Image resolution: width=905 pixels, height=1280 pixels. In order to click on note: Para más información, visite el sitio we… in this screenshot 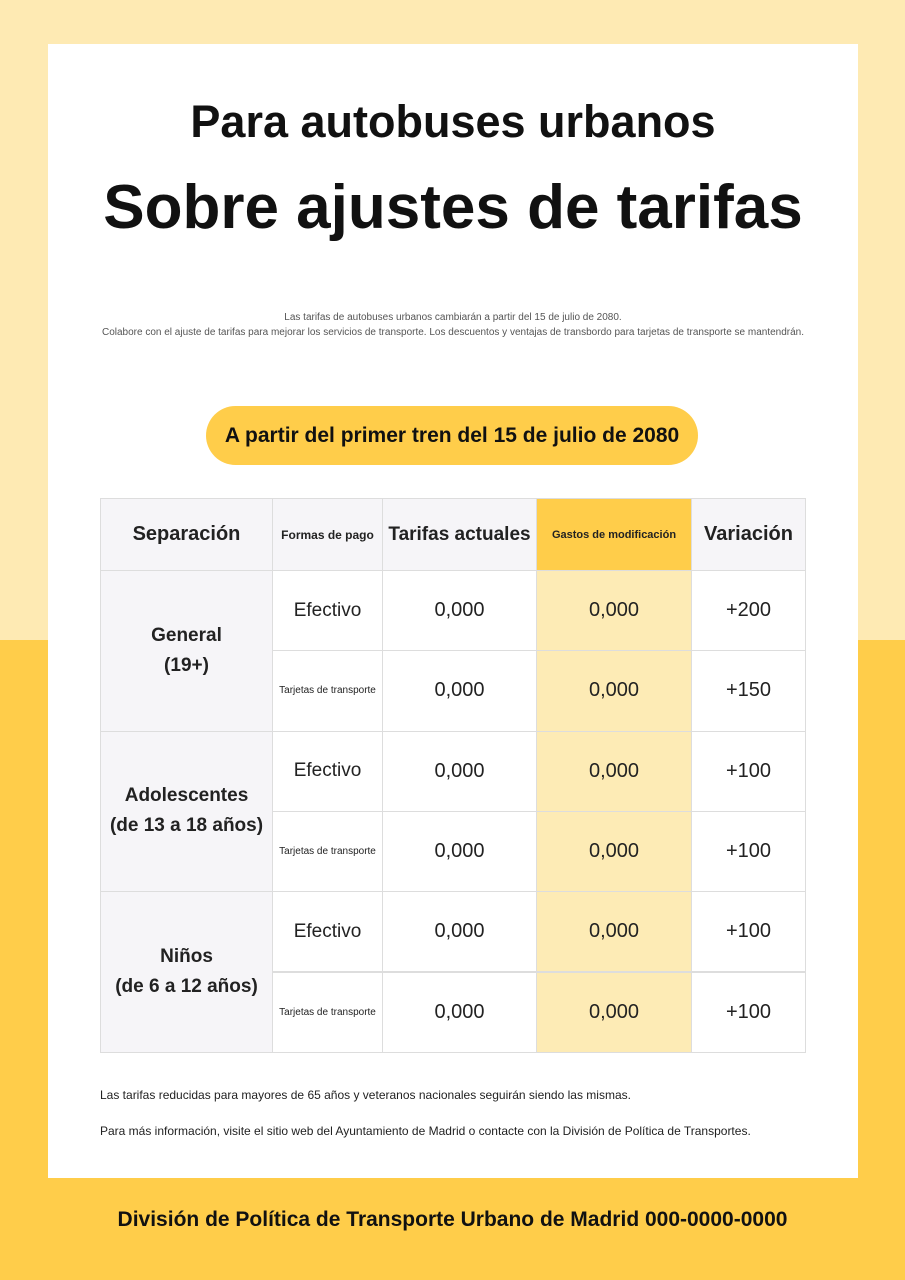, I will do `click(425, 1131)`.